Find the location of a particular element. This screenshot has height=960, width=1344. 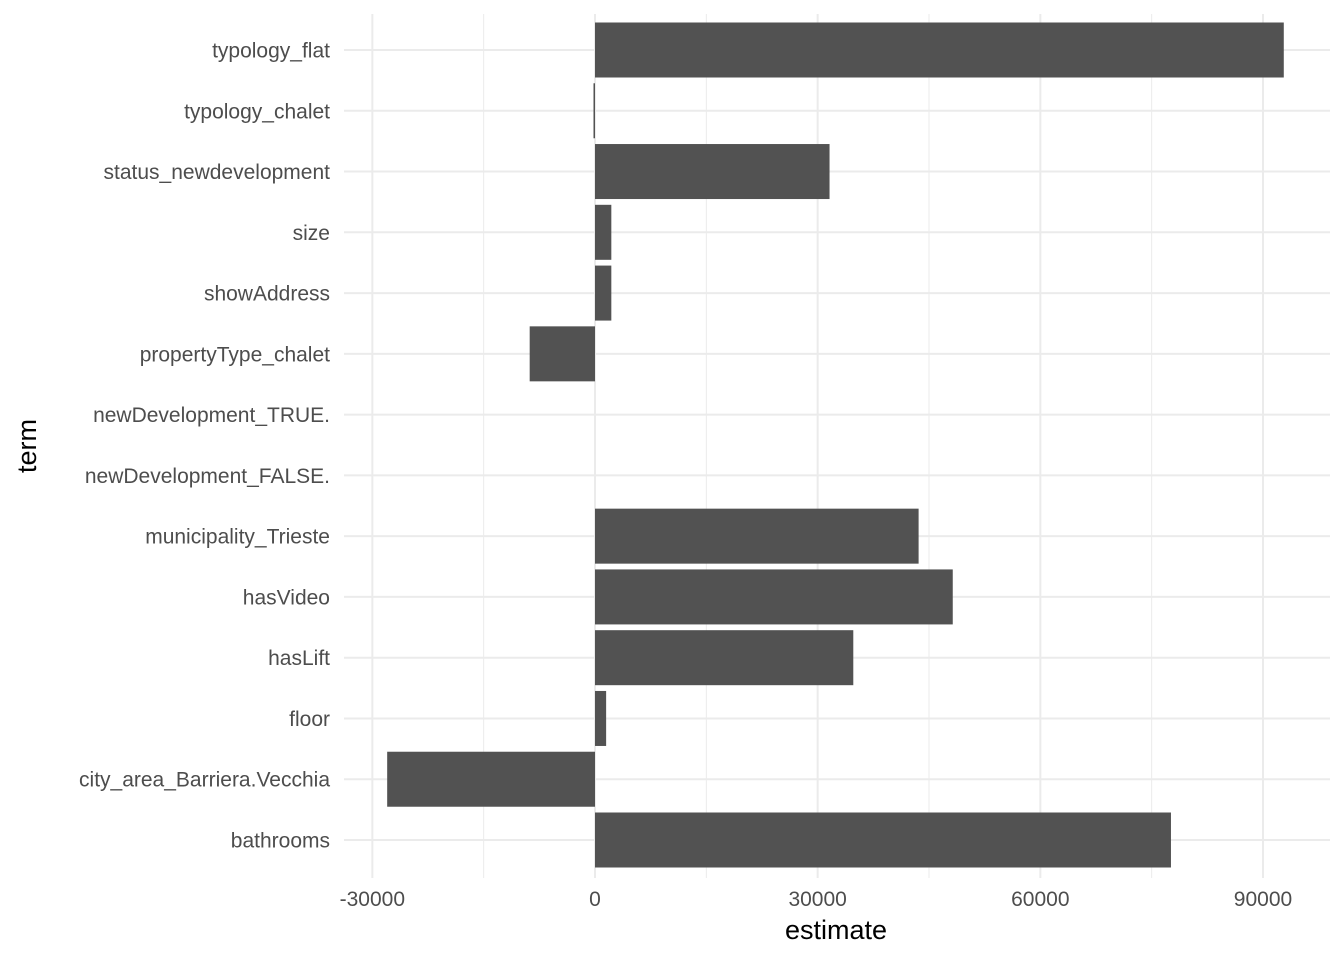

y-tick-label: propertyType_chalet is located at coordinates (235, 354).